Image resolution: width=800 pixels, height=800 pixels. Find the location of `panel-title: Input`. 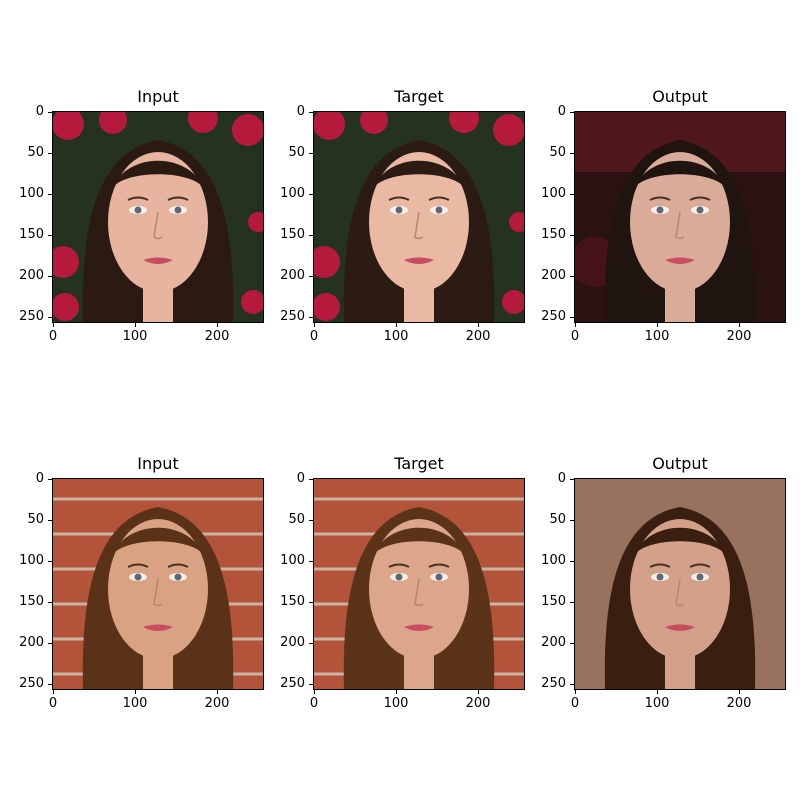

panel-title: Input is located at coordinates (158, 463).